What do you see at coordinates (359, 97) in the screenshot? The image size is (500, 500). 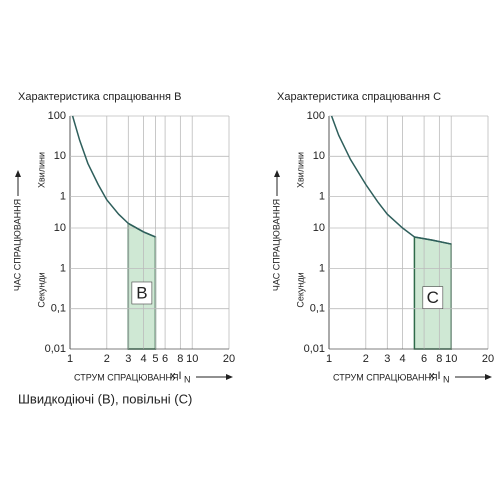 I see `chart-title: Характеристика спрацювання C` at bounding box center [359, 97].